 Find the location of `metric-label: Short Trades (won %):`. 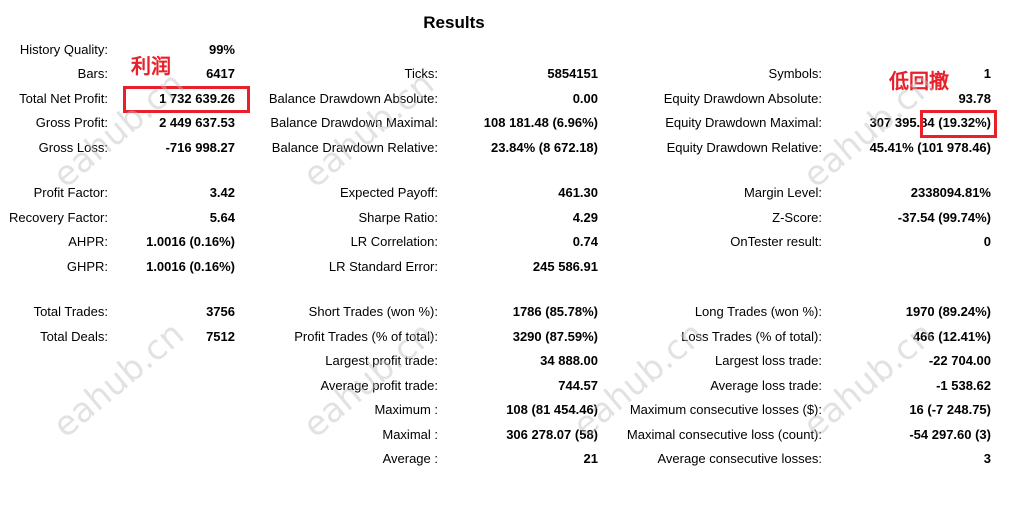

metric-label: Short Trades (won %): is located at coordinates (373, 311).